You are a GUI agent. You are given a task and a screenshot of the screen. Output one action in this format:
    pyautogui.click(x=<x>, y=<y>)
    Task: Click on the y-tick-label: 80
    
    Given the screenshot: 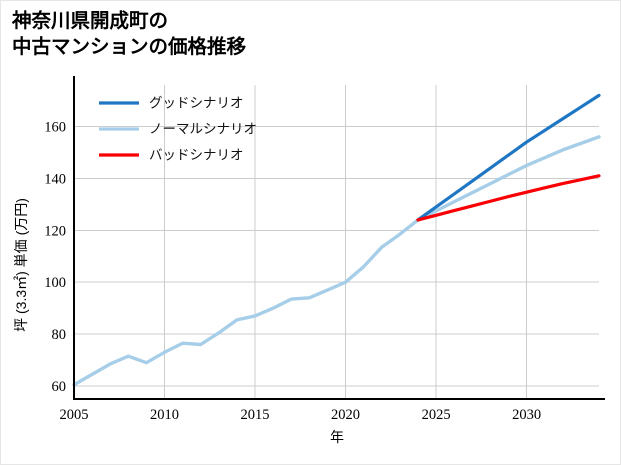 What is the action you would take?
    pyautogui.click(x=59, y=335)
    